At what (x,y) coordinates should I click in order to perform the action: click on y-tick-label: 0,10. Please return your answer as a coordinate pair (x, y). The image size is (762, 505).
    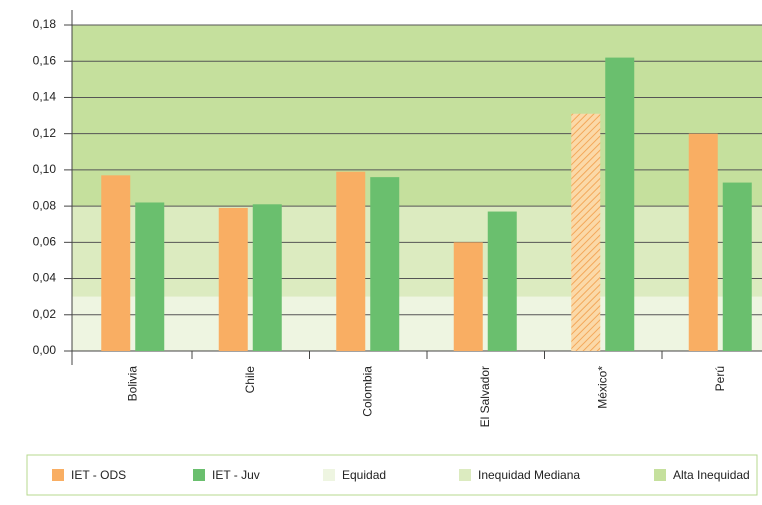
    Looking at the image, I should click on (45, 169).